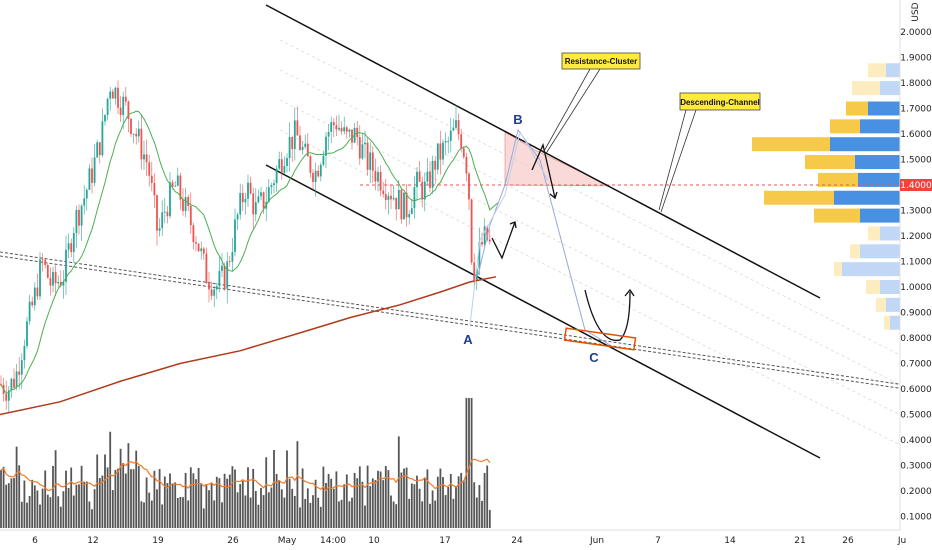 Image resolution: width=932 pixels, height=550 pixels. I want to click on currency-label: USD, so click(916, 11).